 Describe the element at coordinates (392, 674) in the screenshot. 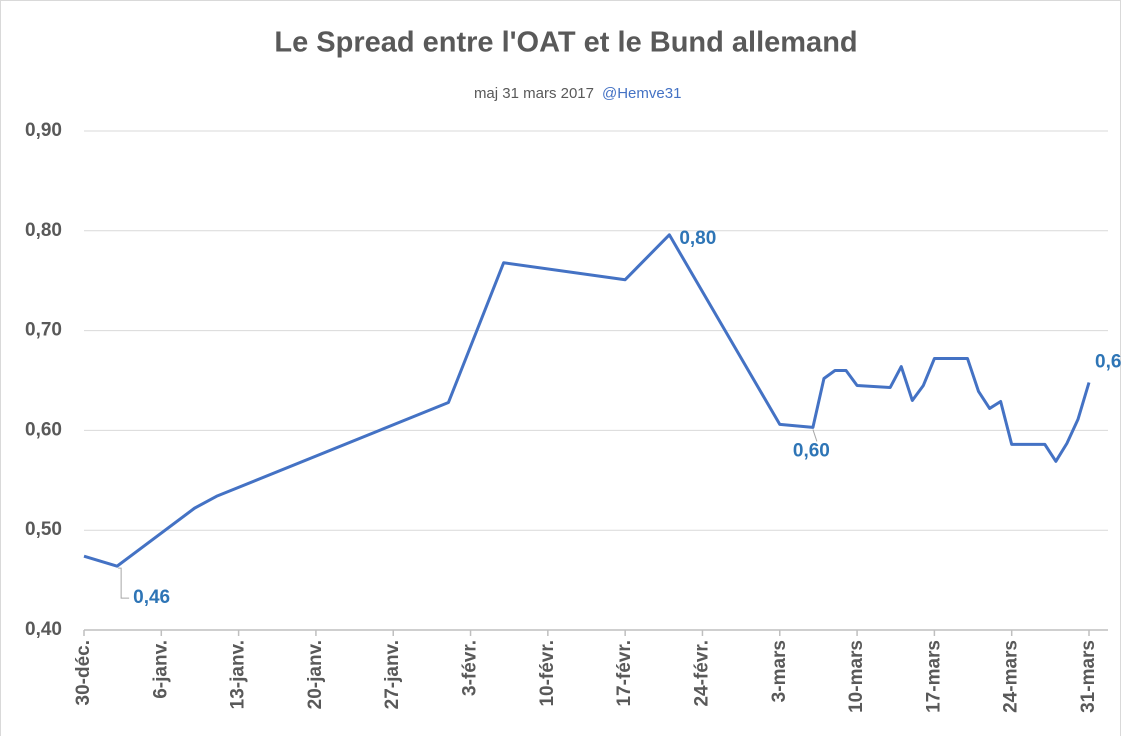

I see `x-tick-label: 27-janv.` at that location.